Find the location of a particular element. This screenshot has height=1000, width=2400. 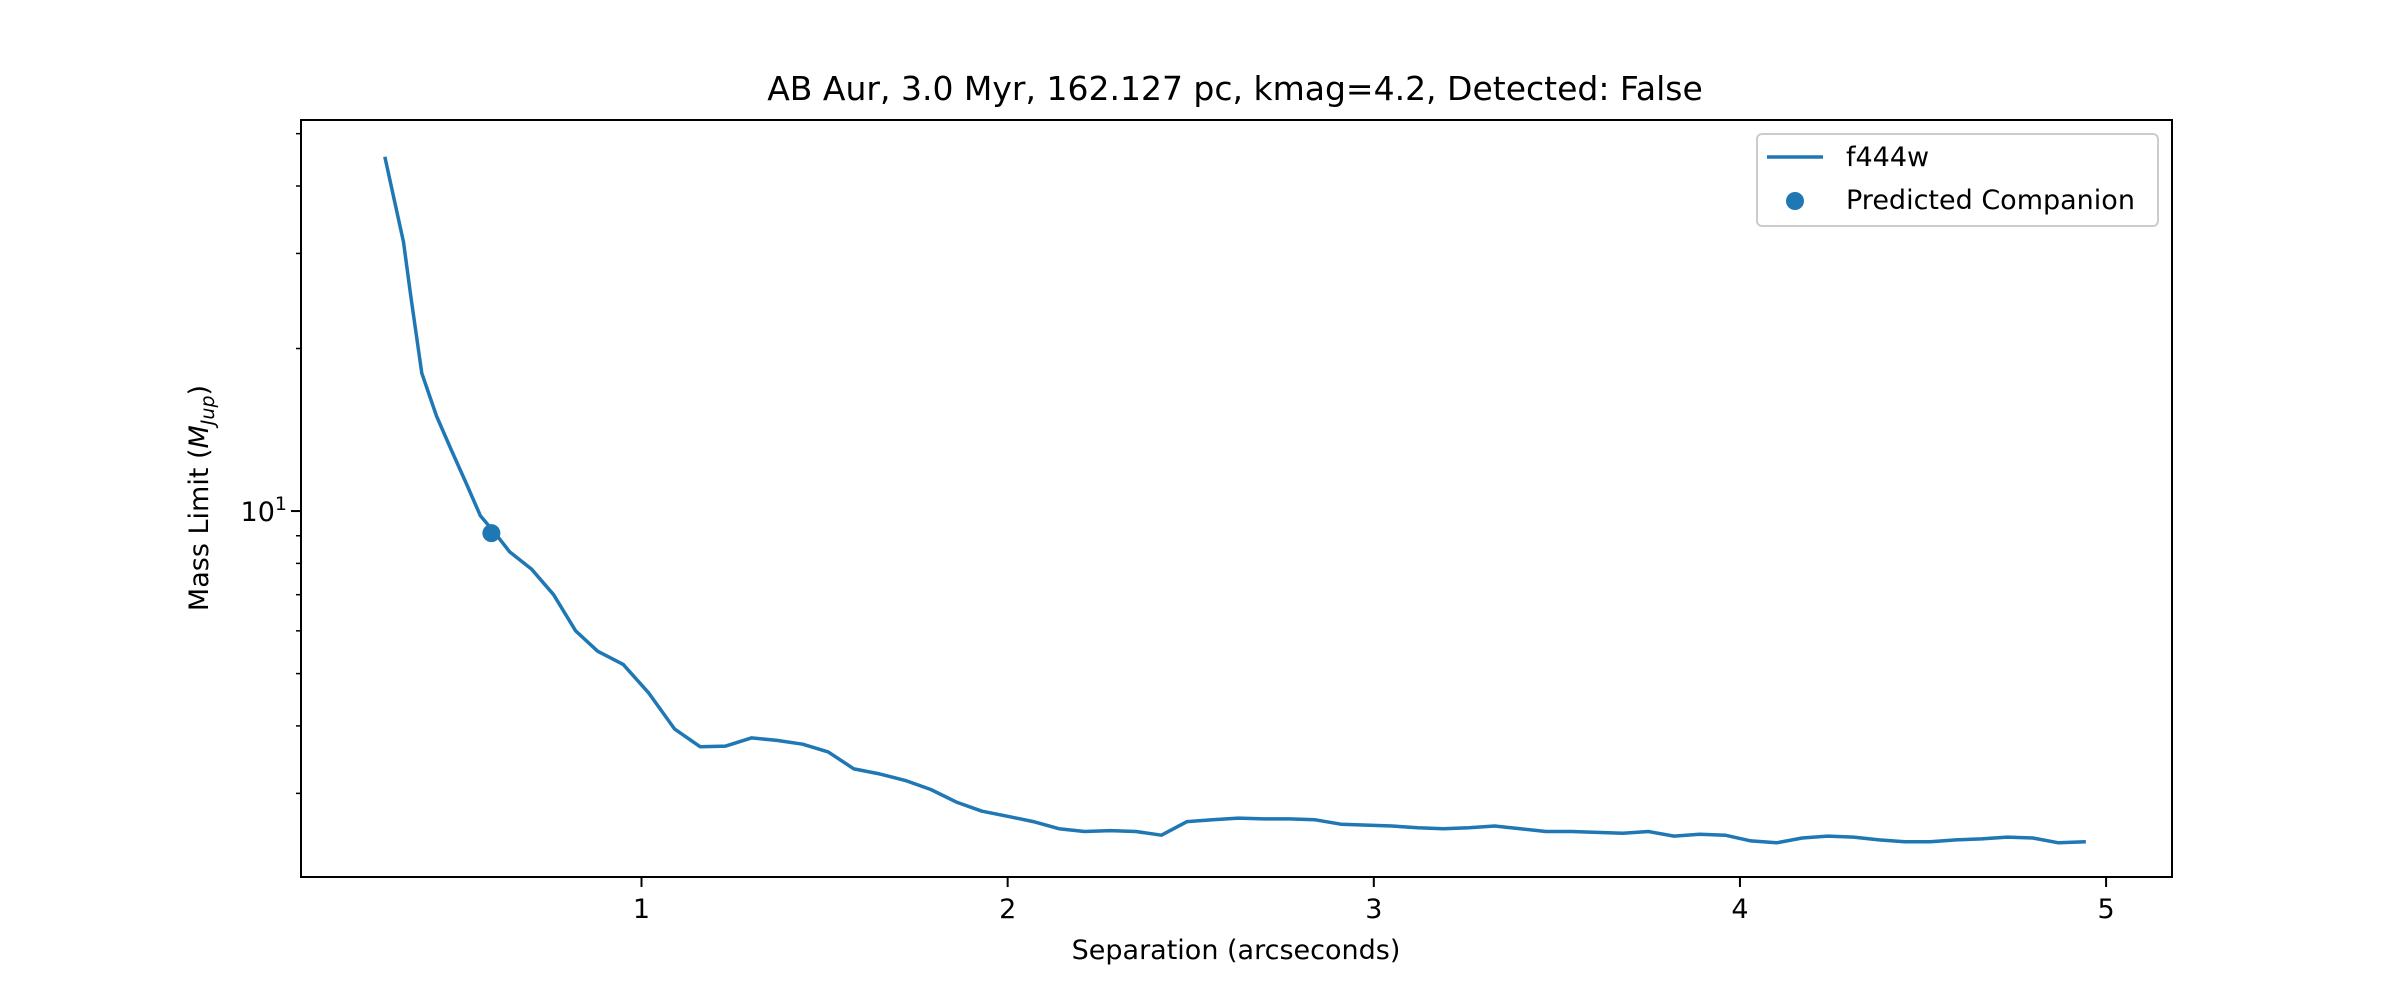

legend: f444w Predicted Companion is located at coordinates (1957, 180).